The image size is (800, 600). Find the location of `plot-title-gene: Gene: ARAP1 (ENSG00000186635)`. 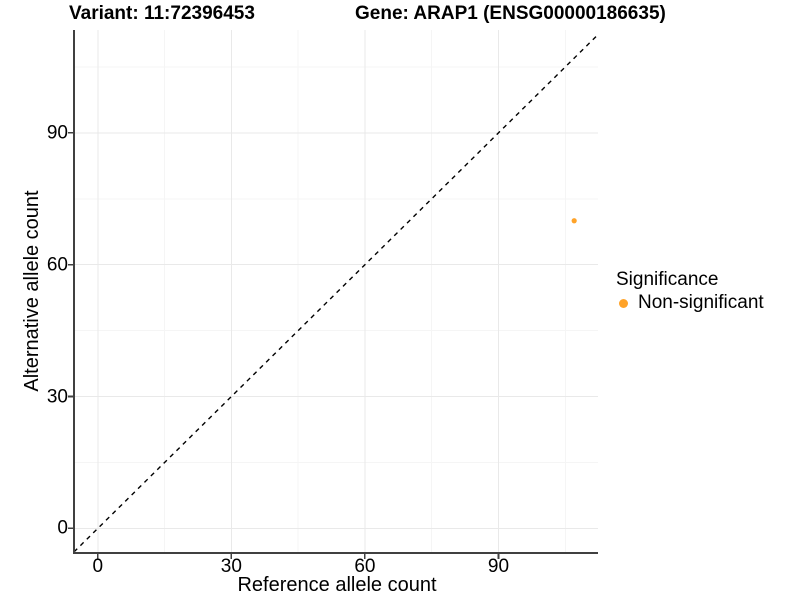

plot-title-gene: Gene: ARAP1 (ENSG00000186635) is located at coordinates (510, 13).